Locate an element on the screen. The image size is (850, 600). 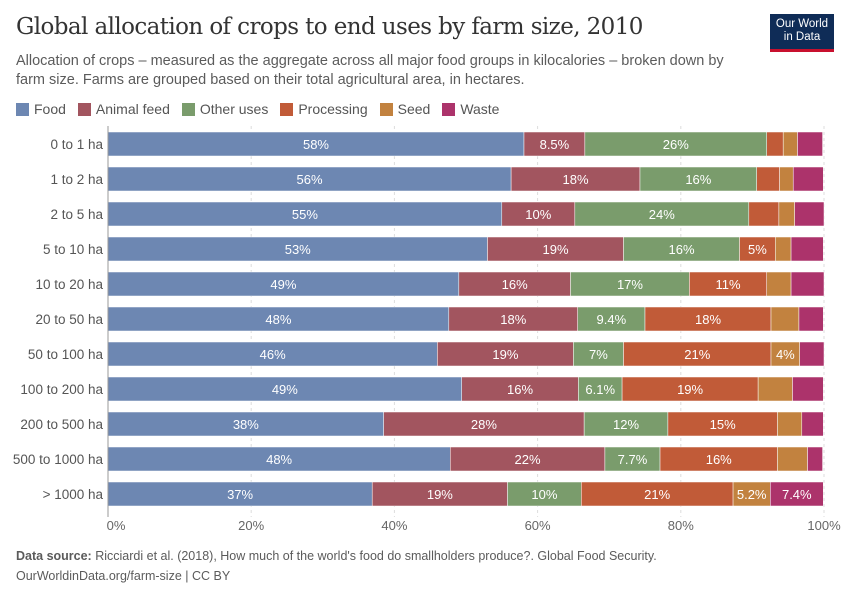
y-category-label: 500 to 1000 ha is located at coordinates (58, 459).